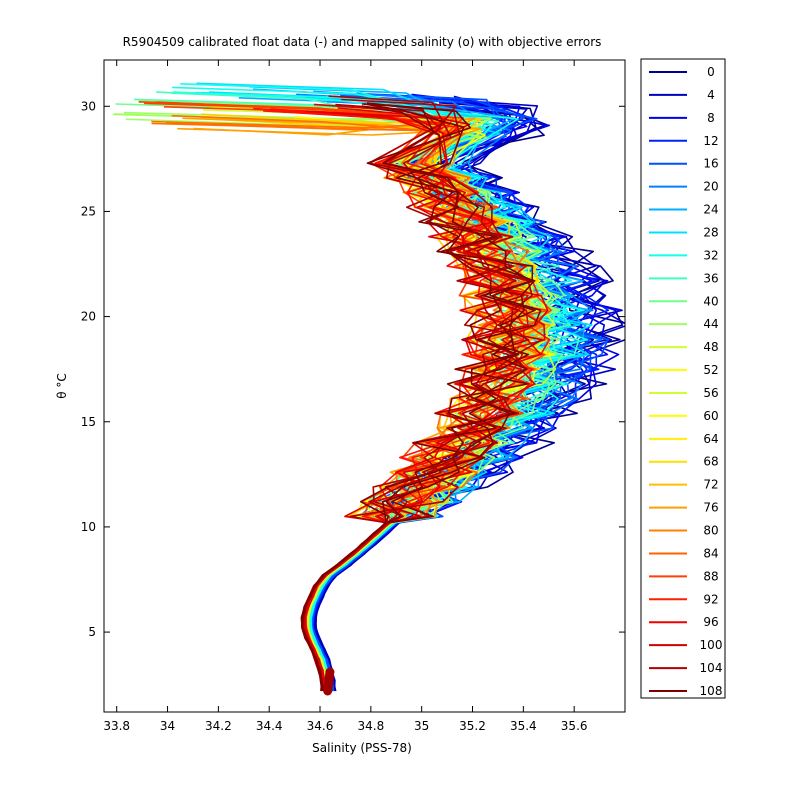 The height and width of the screenshot is (800, 800). What do you see at coordinates (684, 255) in the screenshot?
I see `legend-item: 32` at bounding box center [684, 255].